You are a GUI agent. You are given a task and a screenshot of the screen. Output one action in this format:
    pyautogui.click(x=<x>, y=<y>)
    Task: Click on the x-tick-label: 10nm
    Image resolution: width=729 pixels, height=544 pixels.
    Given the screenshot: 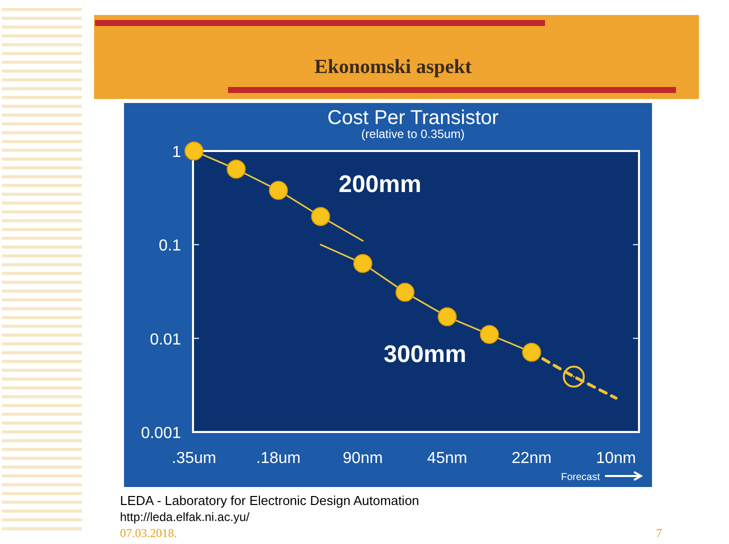 What is the action you would take?
    pyautogui.click(x=616, y=458)
    